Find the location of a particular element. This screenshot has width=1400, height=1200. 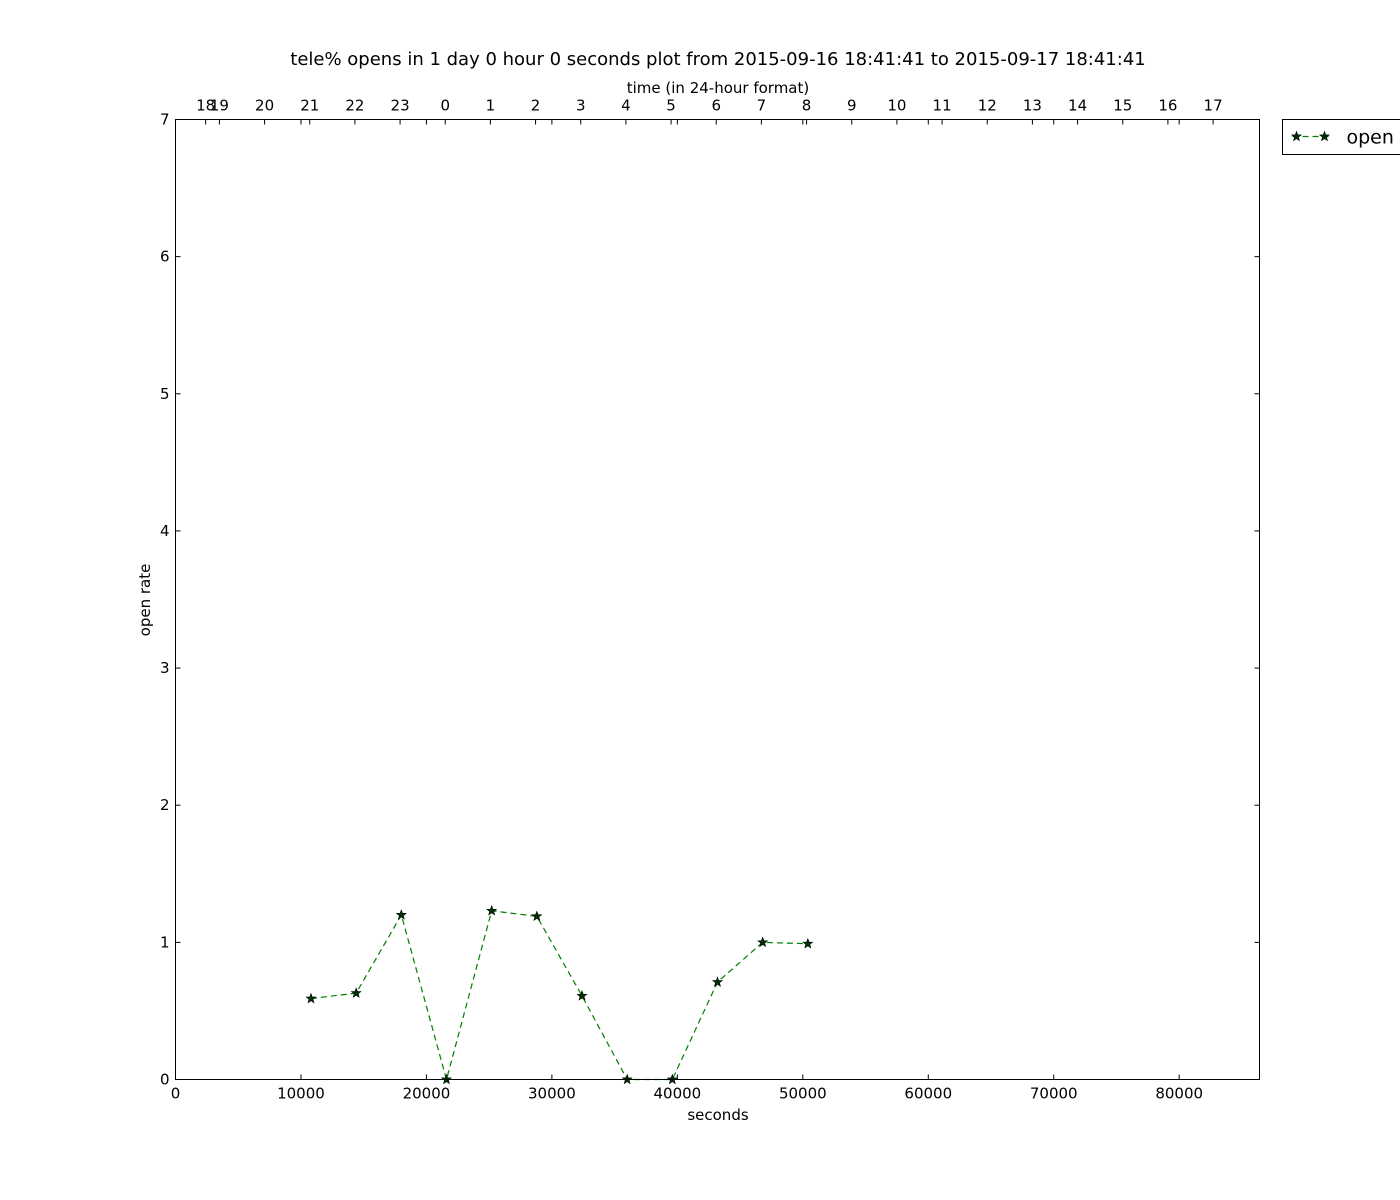

plot-series is located at coordinates (559, 994).